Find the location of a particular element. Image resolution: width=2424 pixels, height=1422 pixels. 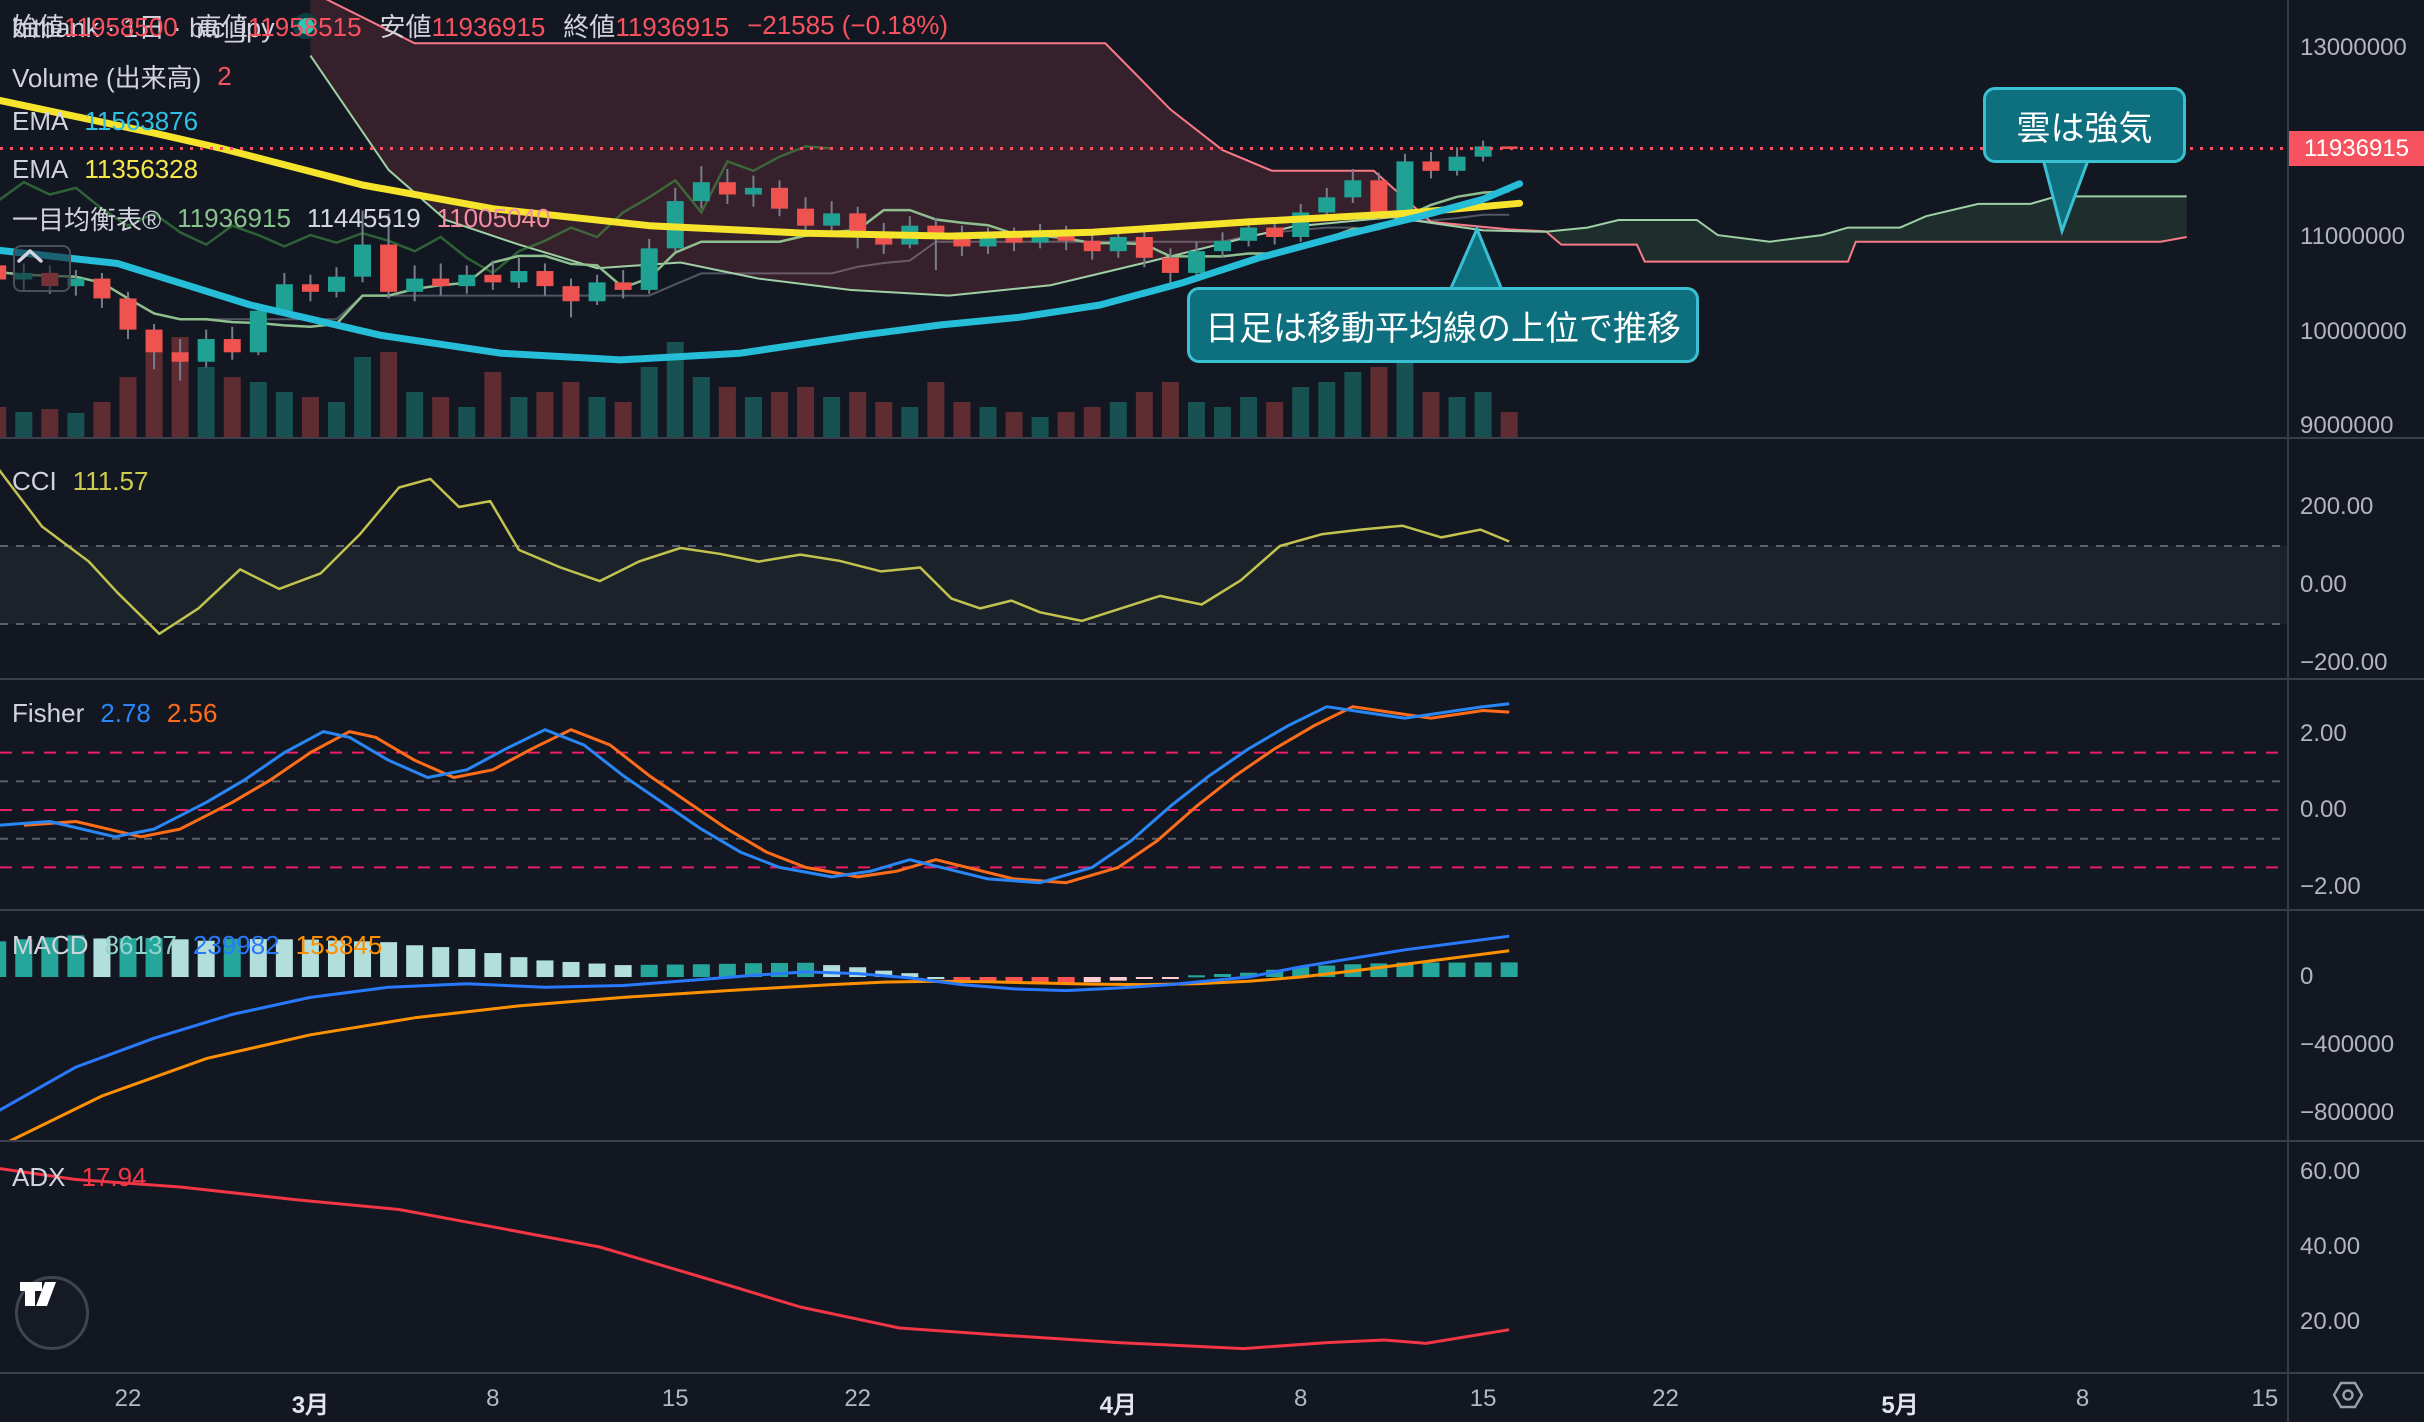

open-label: 始値 is located at coordinates (38, 27).